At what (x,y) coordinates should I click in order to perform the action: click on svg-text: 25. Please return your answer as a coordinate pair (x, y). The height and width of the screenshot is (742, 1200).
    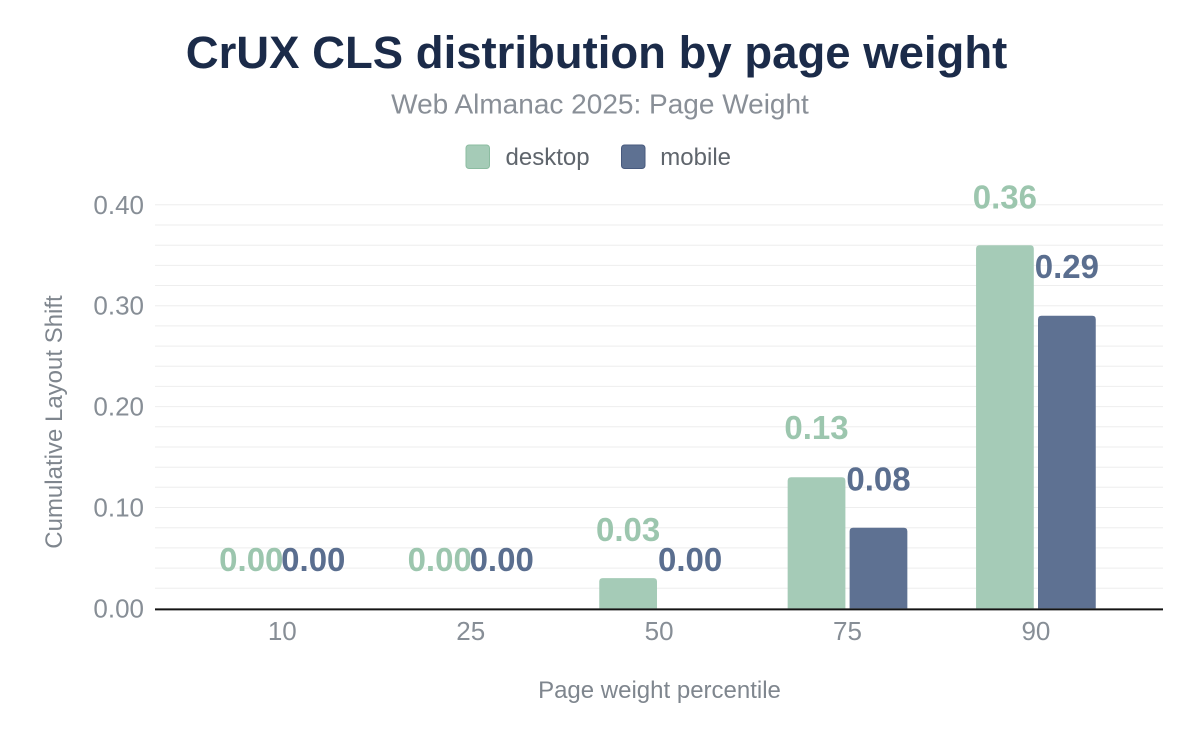
    Looking at the image, I should click on (470, 631).